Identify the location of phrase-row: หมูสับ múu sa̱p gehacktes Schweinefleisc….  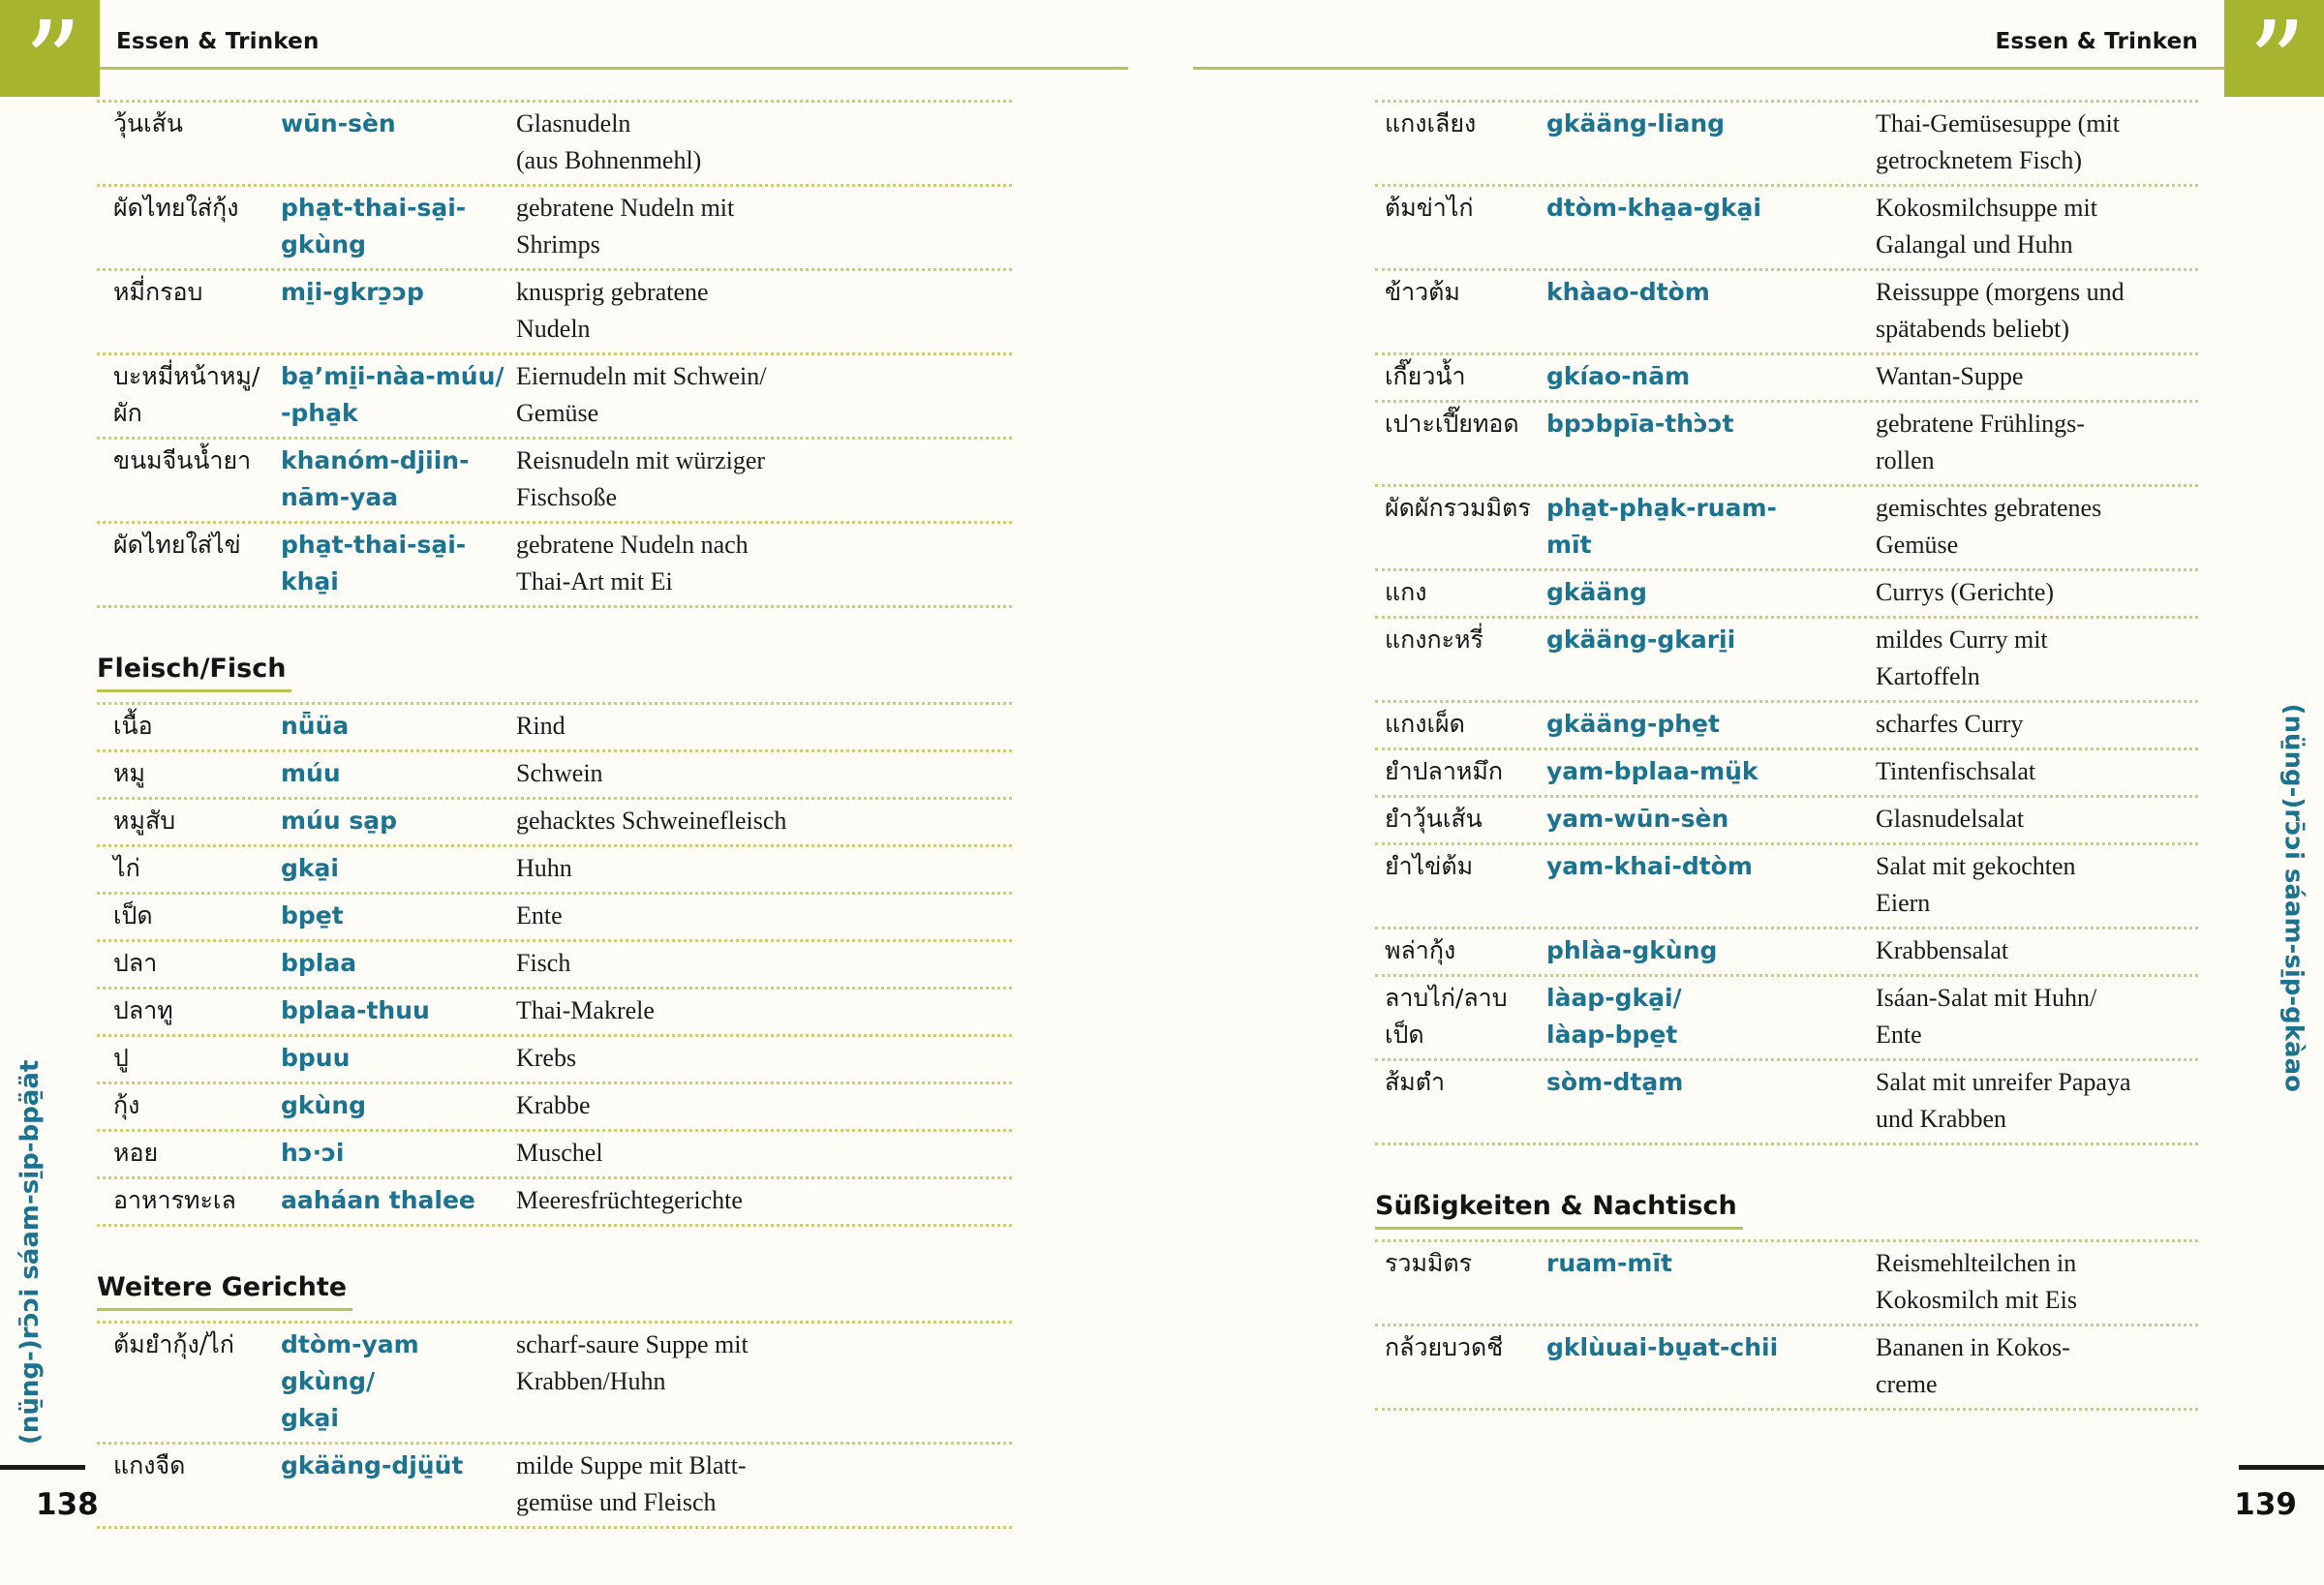
(554, 821).